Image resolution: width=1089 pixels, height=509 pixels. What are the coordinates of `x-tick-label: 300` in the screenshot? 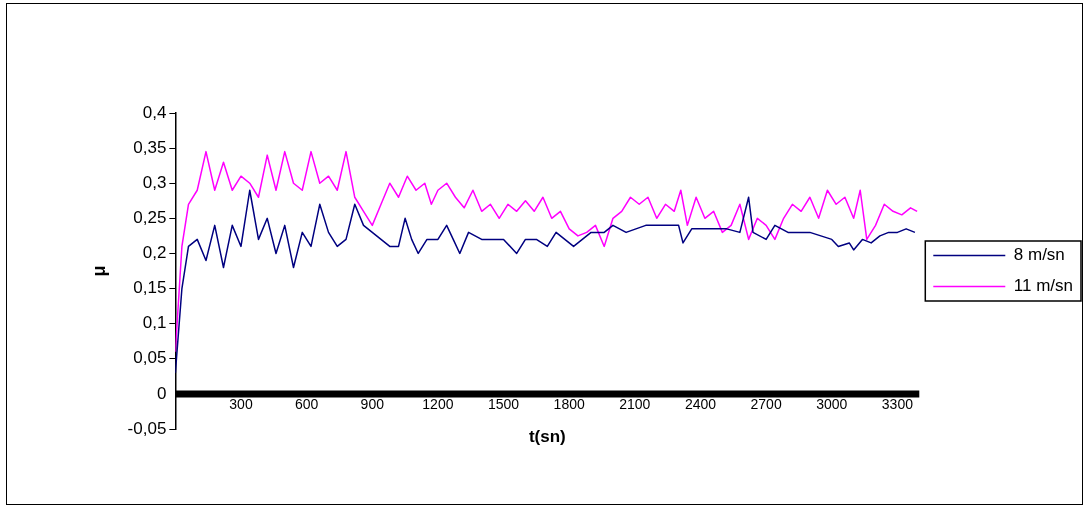 It's located at (241, 404).